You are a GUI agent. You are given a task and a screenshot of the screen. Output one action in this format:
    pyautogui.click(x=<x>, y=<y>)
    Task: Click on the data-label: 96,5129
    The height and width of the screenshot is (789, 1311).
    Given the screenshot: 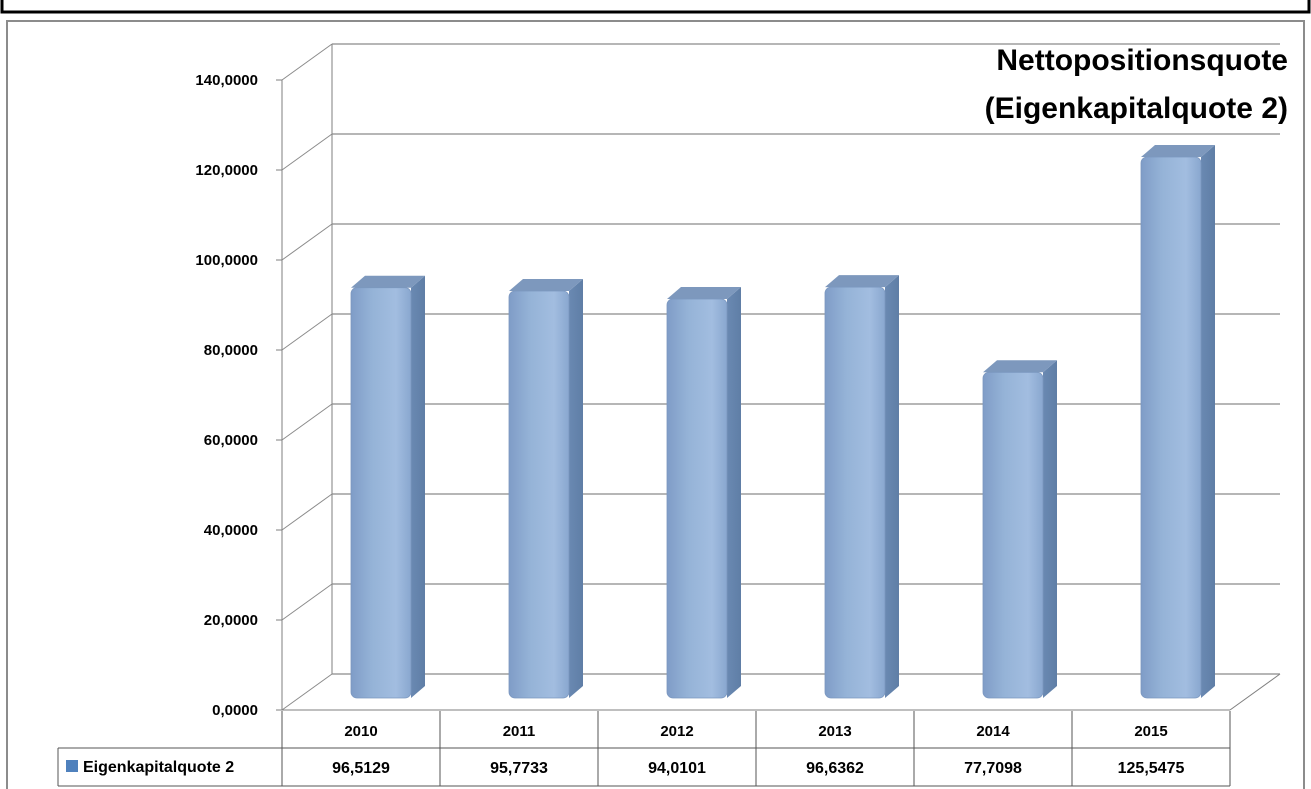 What is the action you would take?
    pyautogui.click(x=361, y=768)
    